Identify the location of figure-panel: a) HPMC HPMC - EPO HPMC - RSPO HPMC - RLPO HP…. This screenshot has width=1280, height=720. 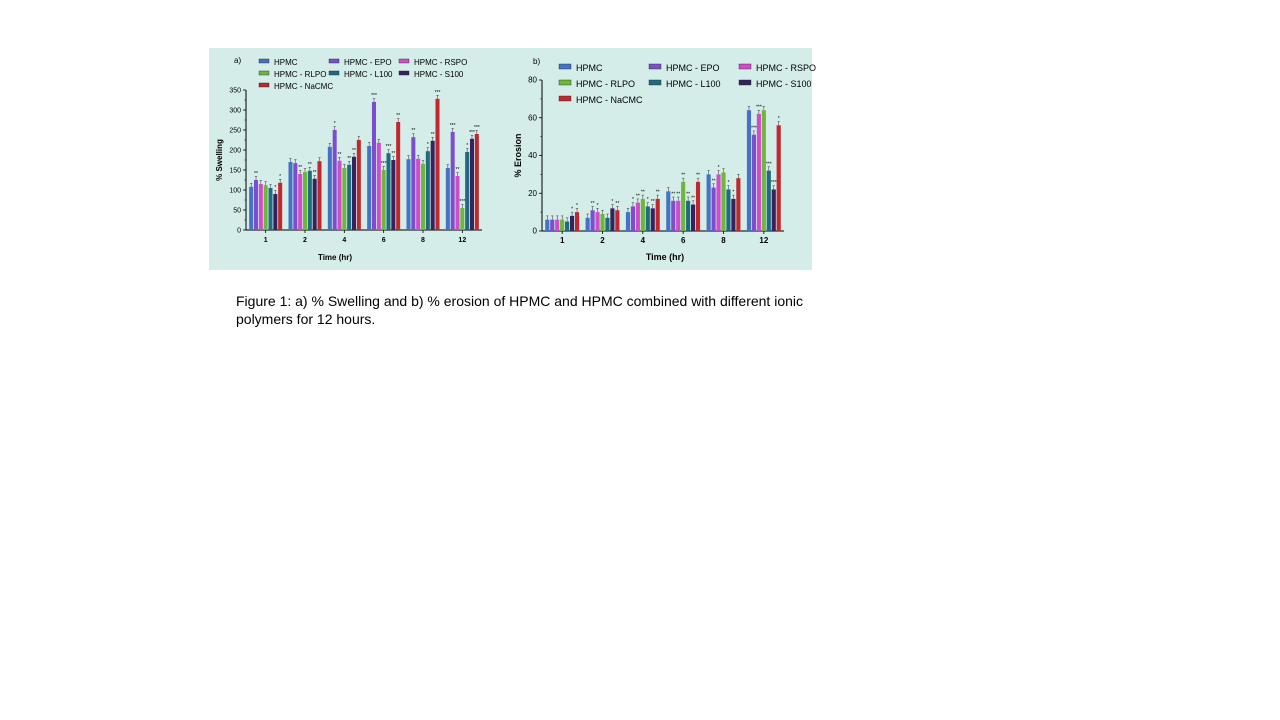
(512, 159).